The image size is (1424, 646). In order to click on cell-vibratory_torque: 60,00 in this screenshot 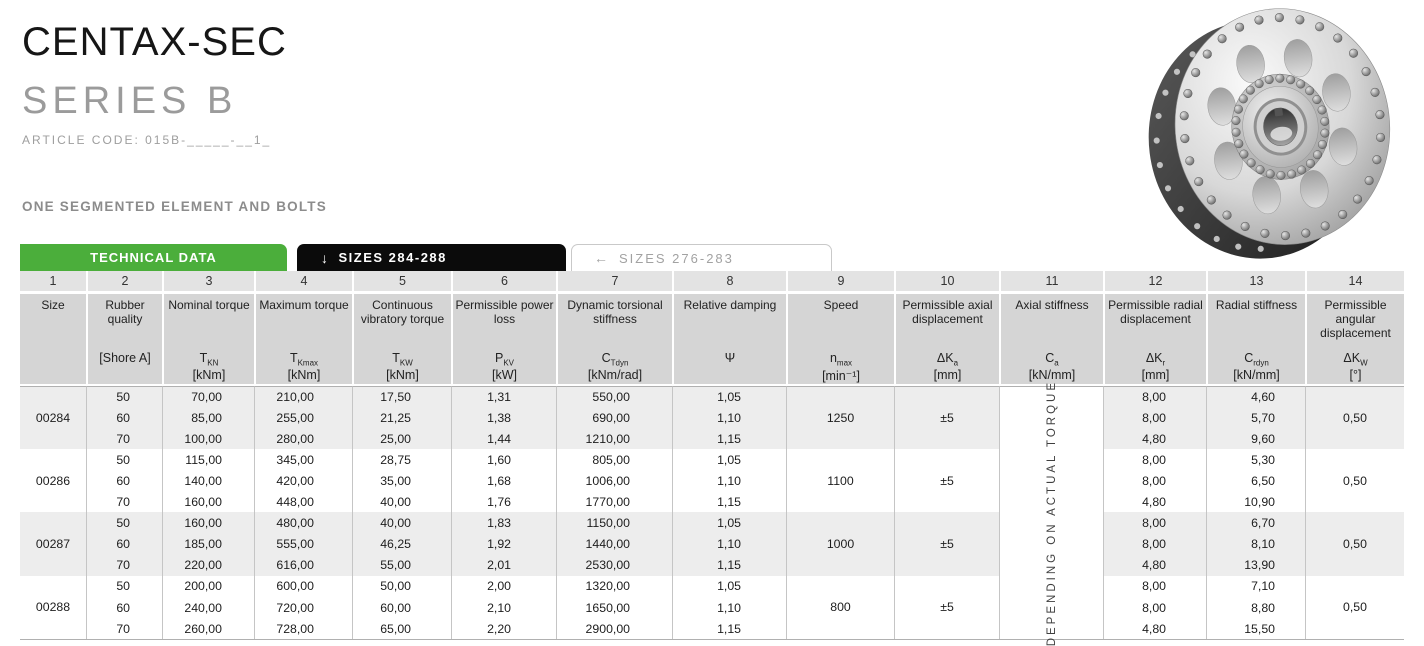, I will do `click(401, 607)`.